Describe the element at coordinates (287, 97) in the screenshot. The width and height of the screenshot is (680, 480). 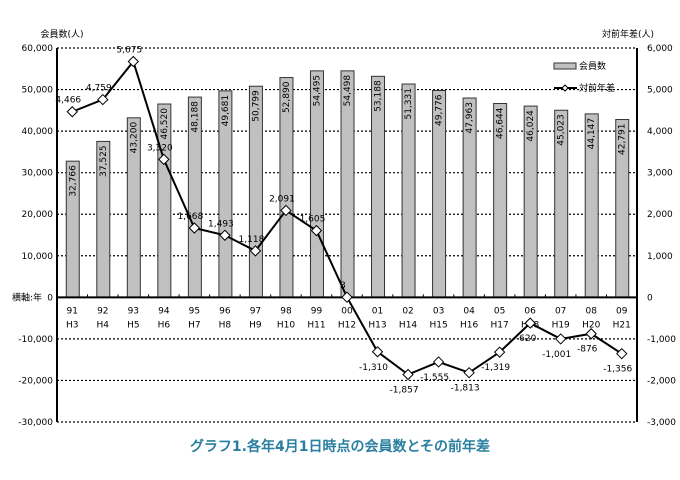
I see `bar-value-label: 52,890` at that location.